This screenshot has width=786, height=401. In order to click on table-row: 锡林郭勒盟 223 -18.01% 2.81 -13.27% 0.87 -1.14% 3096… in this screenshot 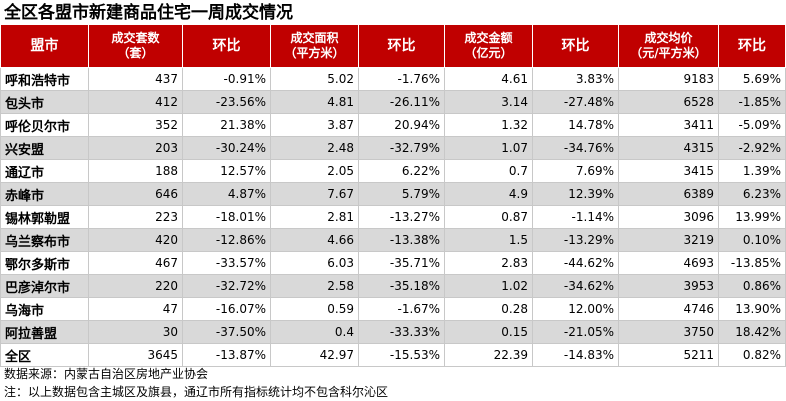, I will do `click(393, 217)`.